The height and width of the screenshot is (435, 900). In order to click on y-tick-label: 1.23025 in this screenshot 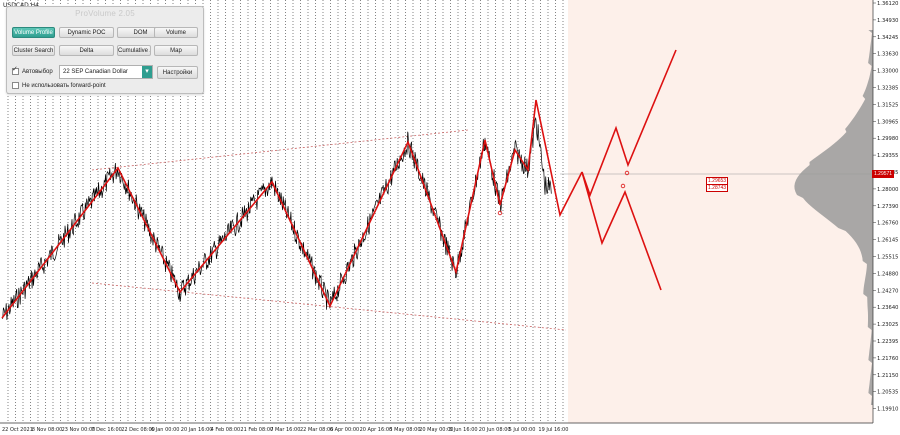, I will do `click(887, 325)`.